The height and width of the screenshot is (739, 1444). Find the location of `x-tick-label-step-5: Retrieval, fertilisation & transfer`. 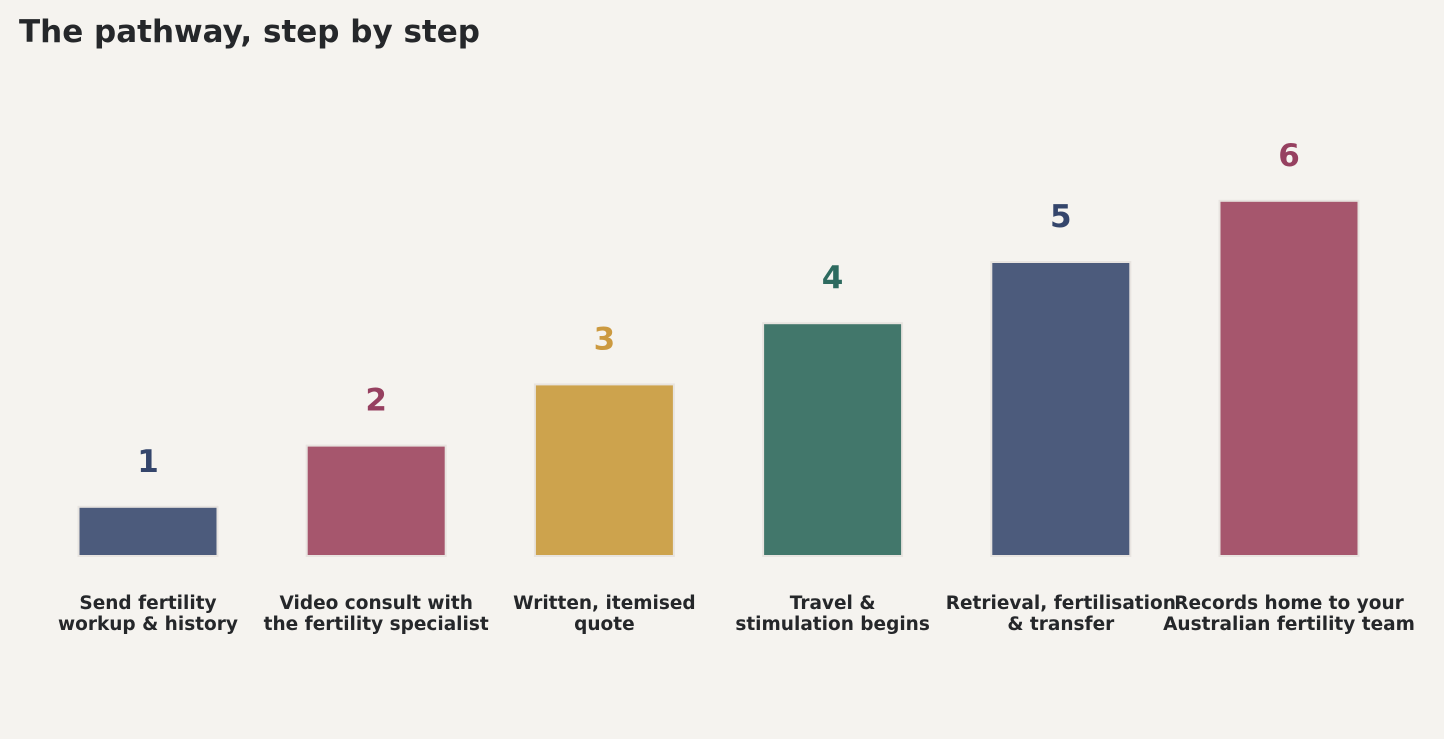

x-tick-label-step-5: Retrieval, fertilisation & transfer is located at coordinates (1061, 614).